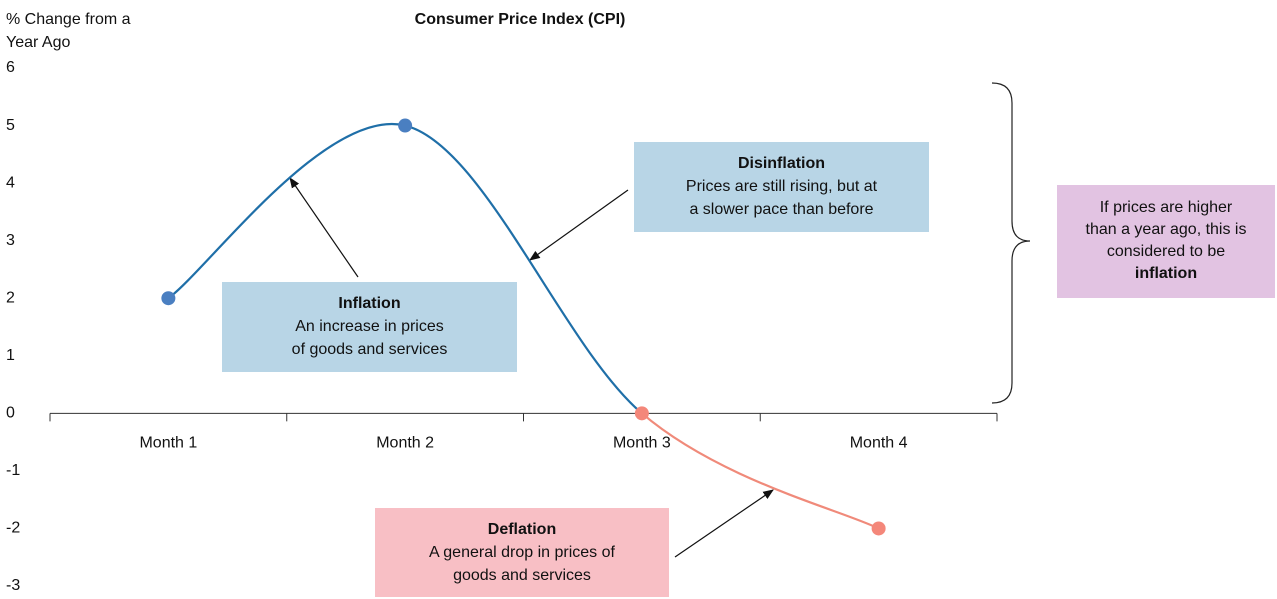 Image resolution: width=1277 pixels, height=599 pixels. Describe the element at coordinates (13, 470) in the screenshot. I see `y-tick-label: -1` at that location.